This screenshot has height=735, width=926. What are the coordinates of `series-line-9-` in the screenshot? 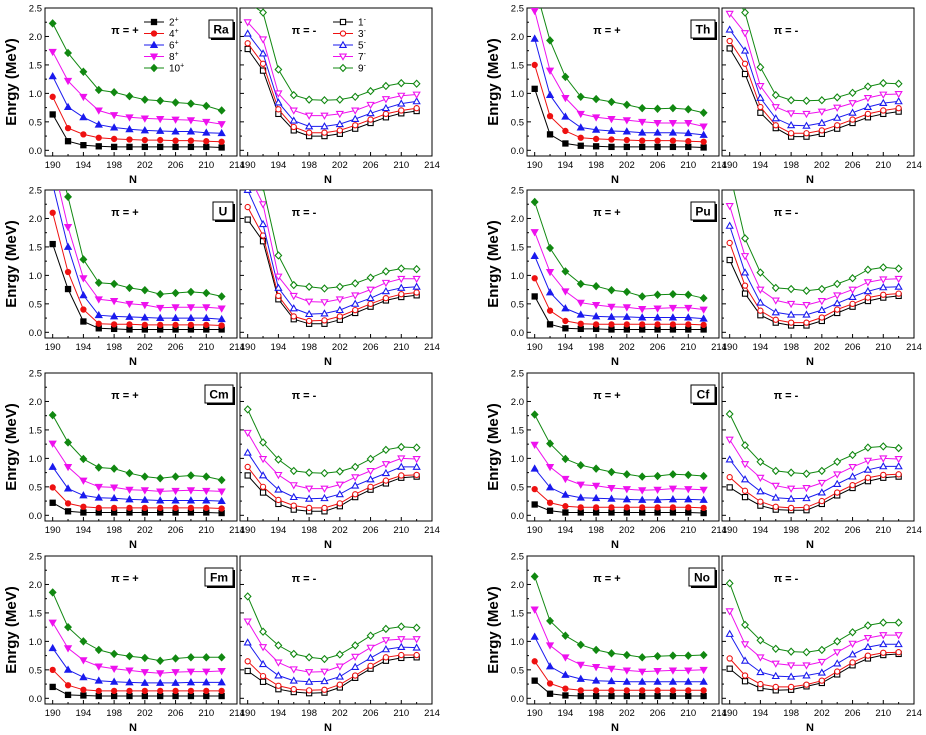 It's located at (820, 55).